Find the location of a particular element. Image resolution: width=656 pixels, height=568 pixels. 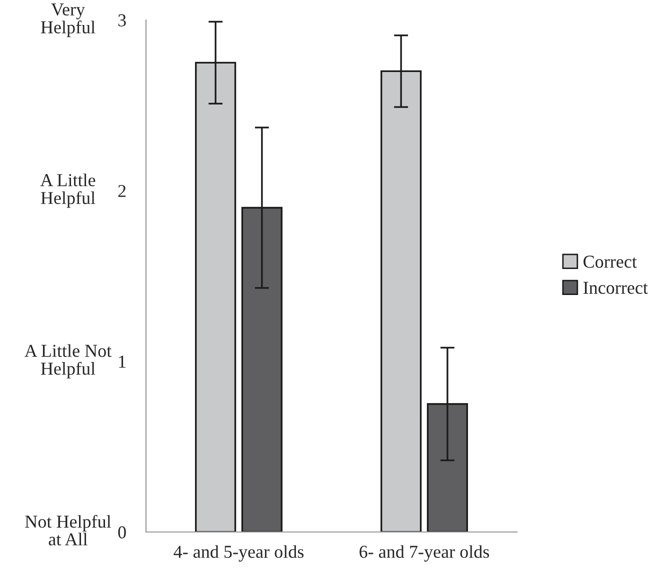

x-tick-label: 6- and 7-year olds is located at coordinates (425, 553).